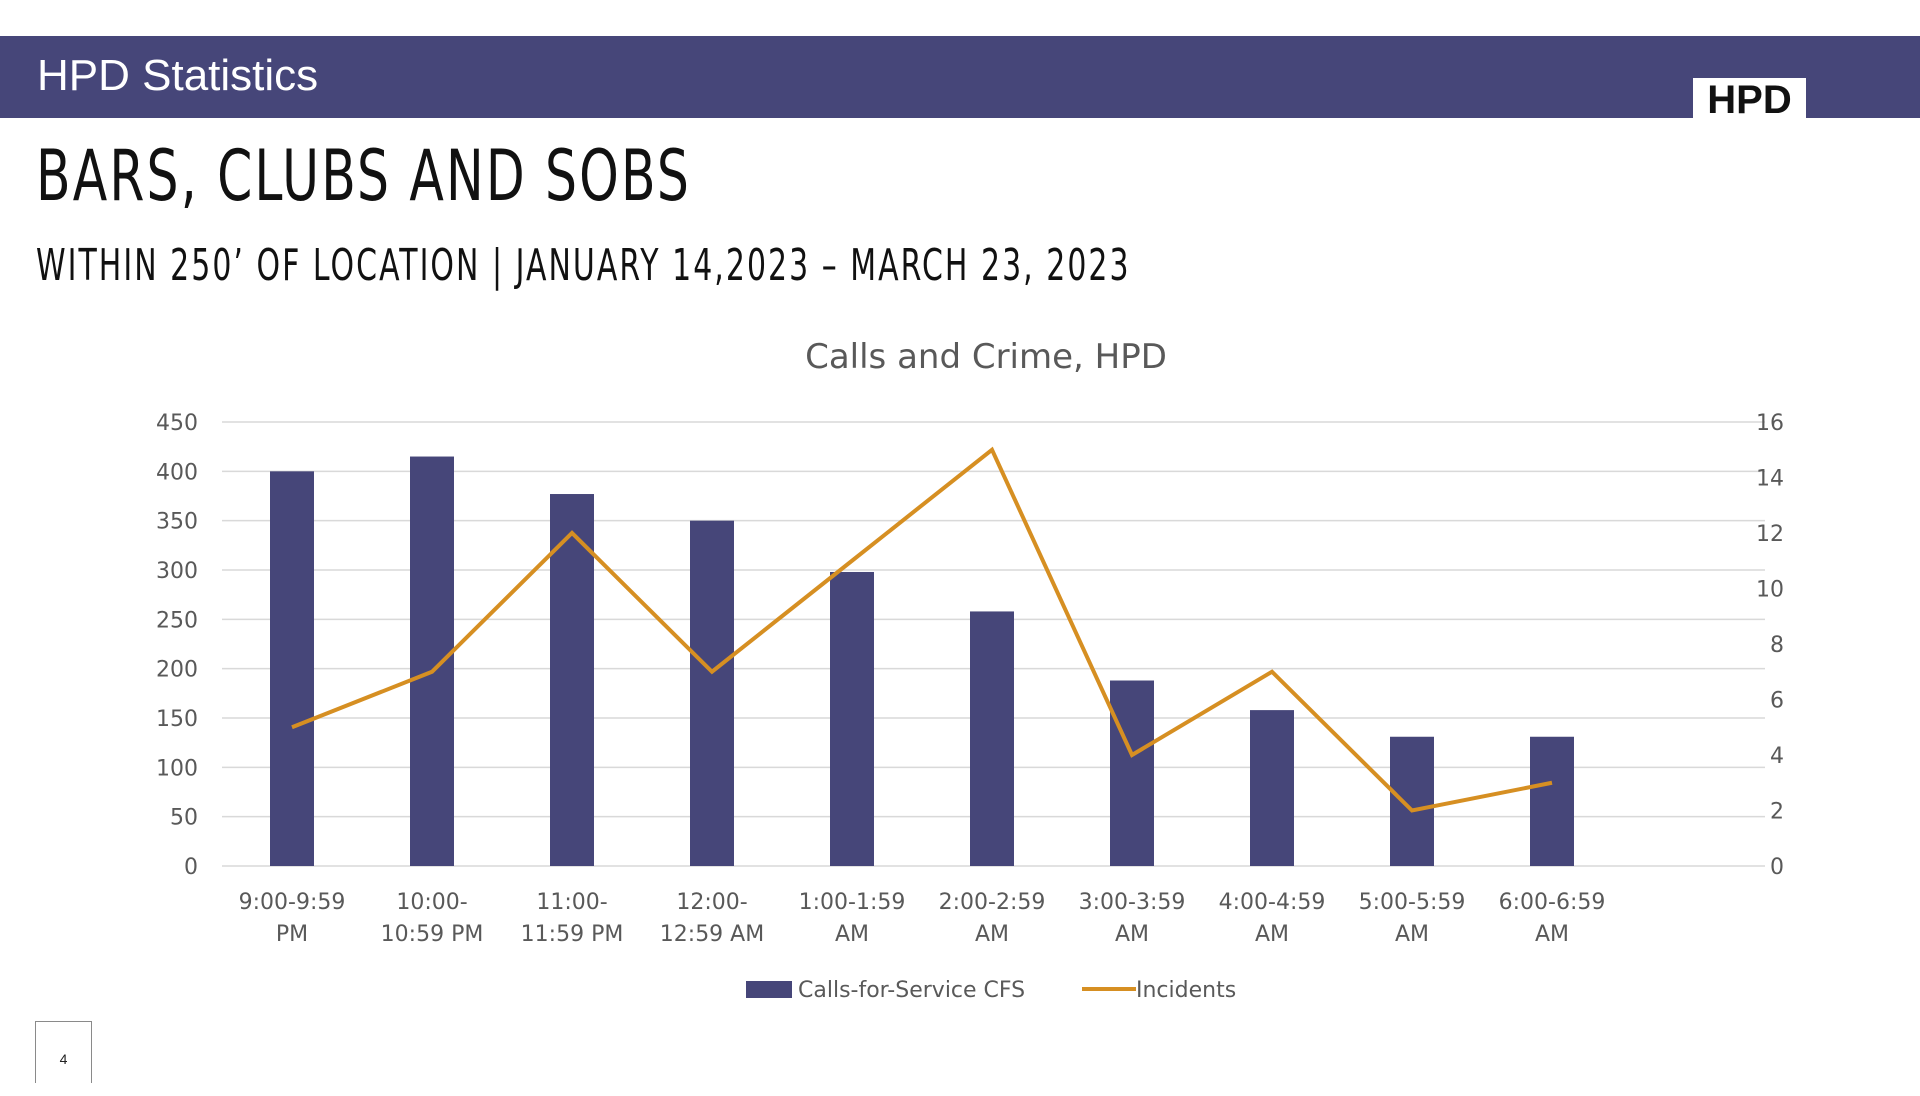 The image size is (1920, 1096). I want to click on x-tick-label: PM, so click(292, 934).